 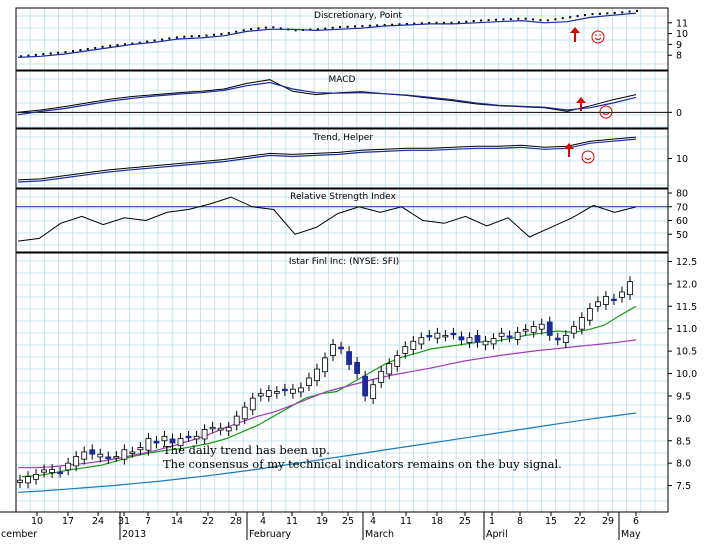 I want to click on x-tick-label: 14, so click(x=177, y=521).